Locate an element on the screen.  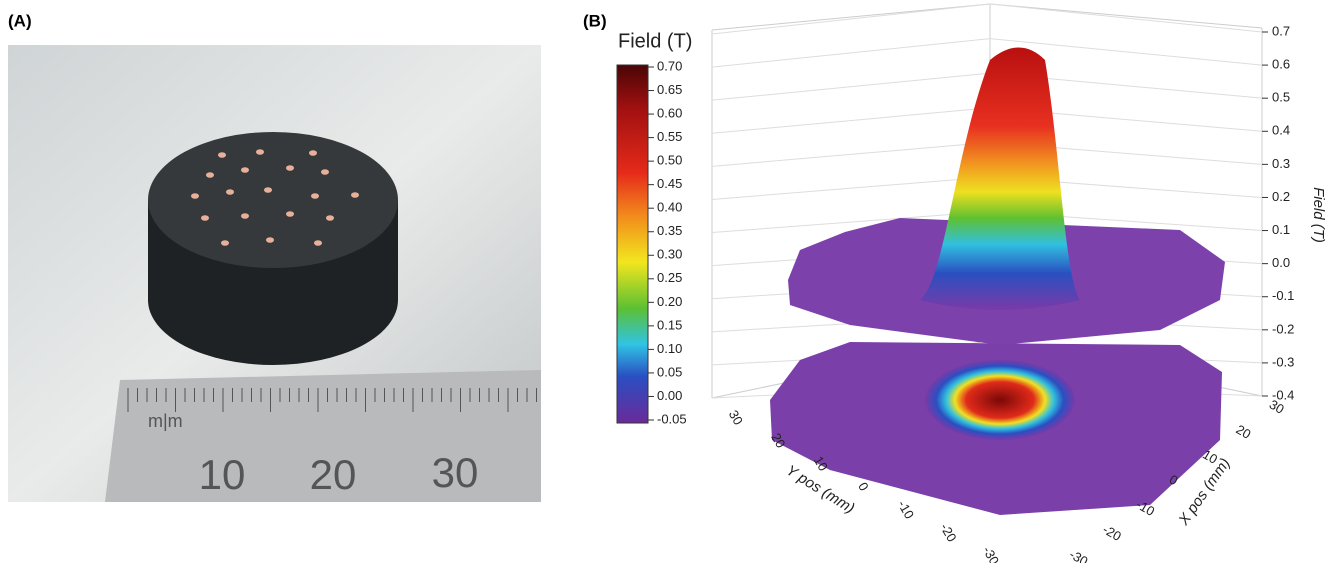
panel-label: (B) is located at coordinates (595, 20).